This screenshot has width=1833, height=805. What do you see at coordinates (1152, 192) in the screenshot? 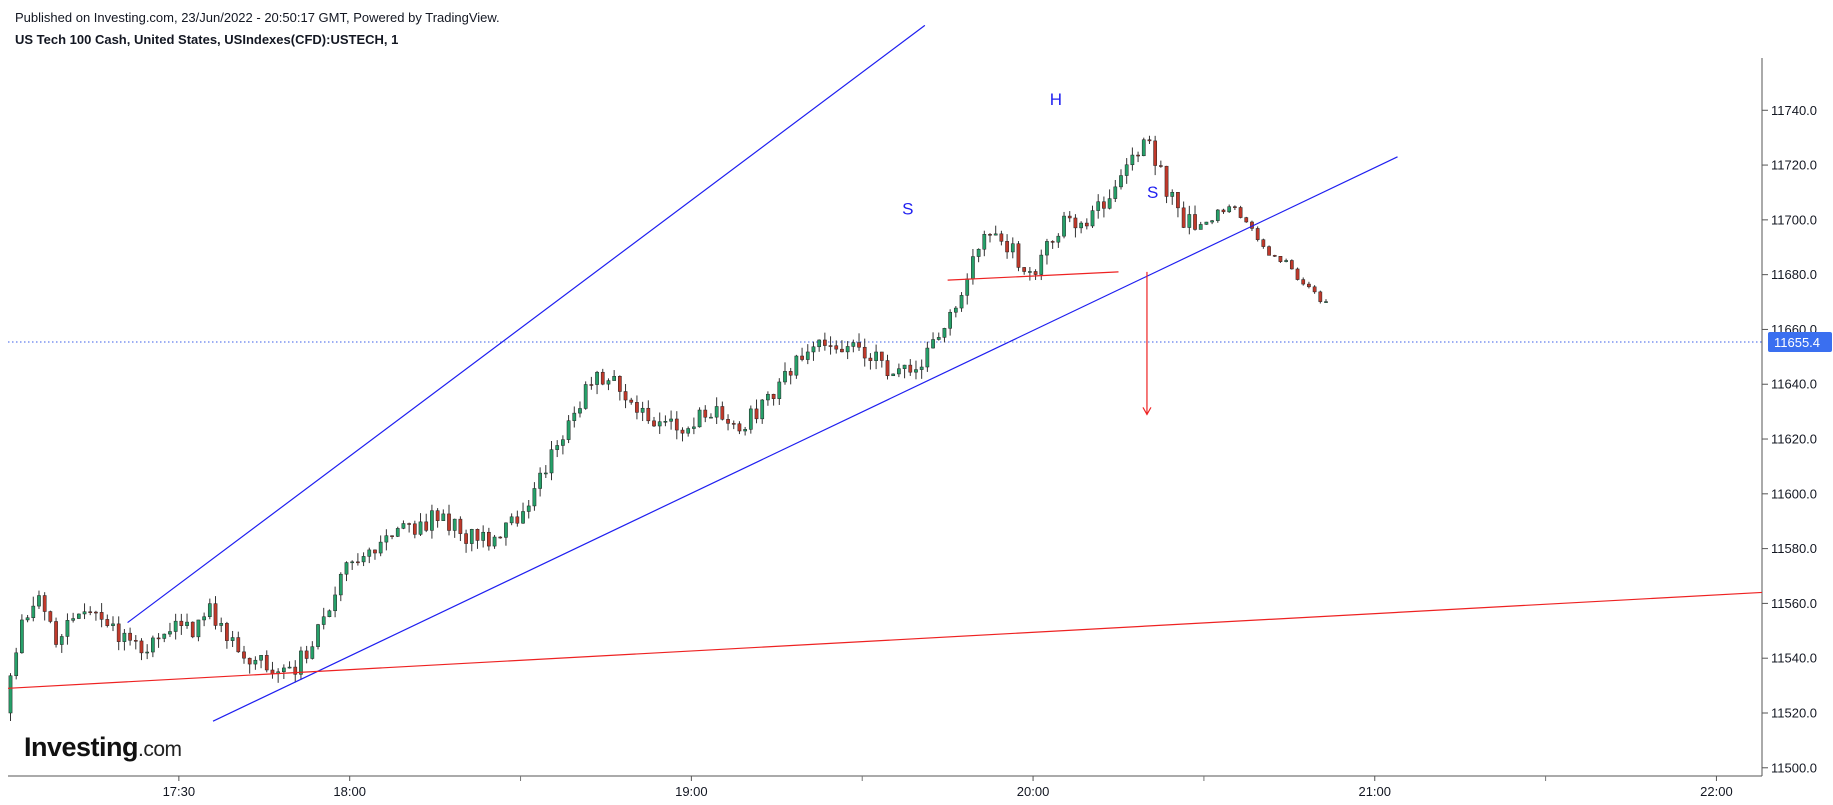
I see `pattern-label-s-2: S` at bounding box center [1152, 192].